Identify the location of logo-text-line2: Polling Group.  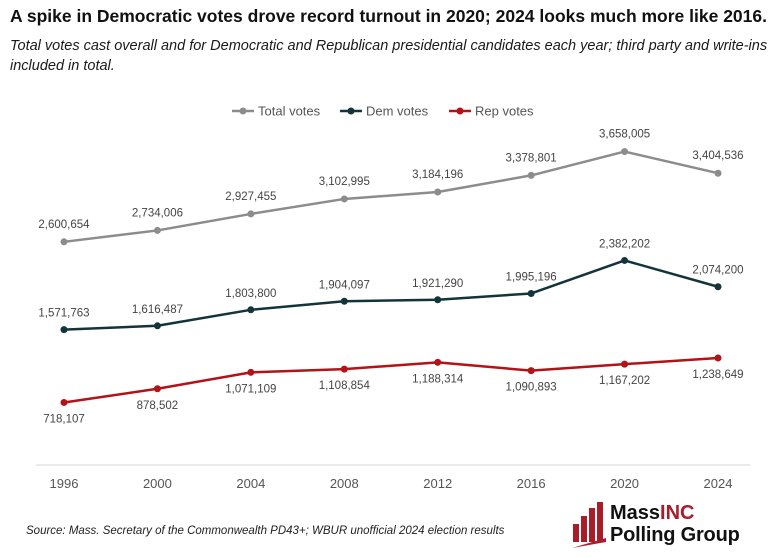
(675, 535).